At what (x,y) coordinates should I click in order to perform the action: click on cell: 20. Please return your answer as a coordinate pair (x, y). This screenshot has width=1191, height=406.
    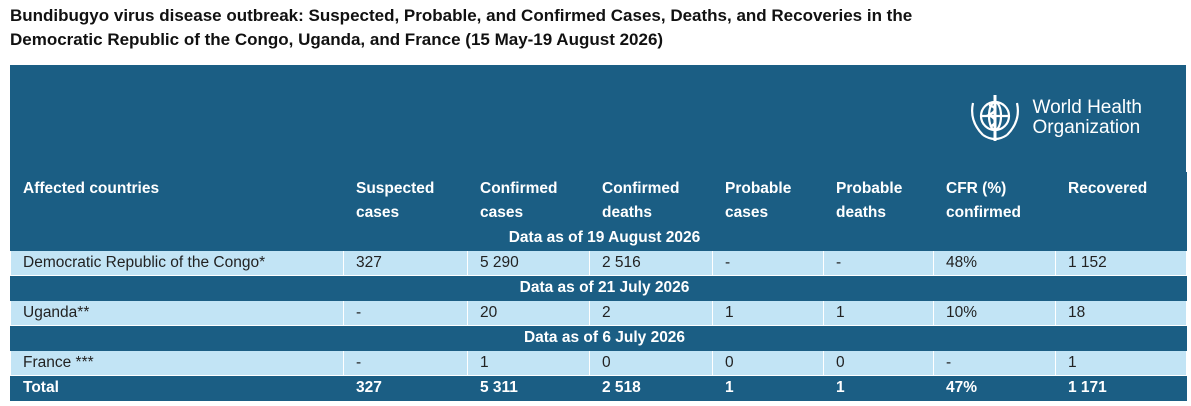
    Looking at the image, I should click on (528, 313).